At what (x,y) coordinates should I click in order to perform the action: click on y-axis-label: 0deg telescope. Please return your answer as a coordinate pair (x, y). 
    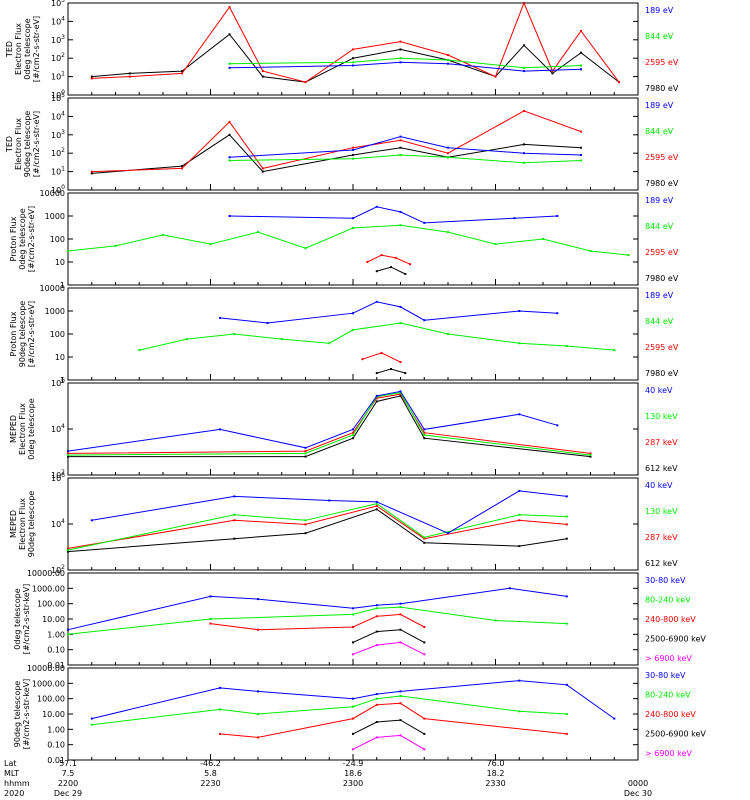
    Looking at the image, I should click on (31, 428).